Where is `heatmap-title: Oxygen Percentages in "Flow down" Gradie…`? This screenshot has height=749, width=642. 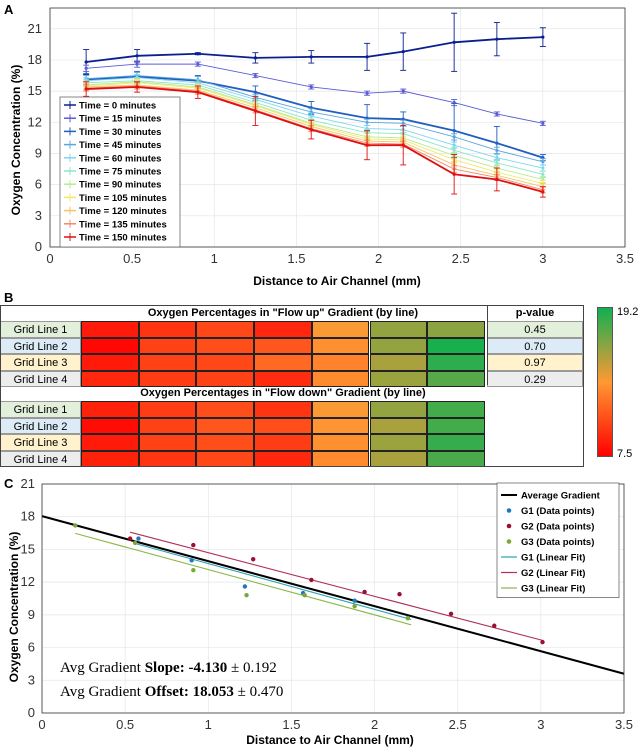
heatmap-title: Oxygen Percentages in "Flow down" Gradie… is located at coordinates (283, 393).